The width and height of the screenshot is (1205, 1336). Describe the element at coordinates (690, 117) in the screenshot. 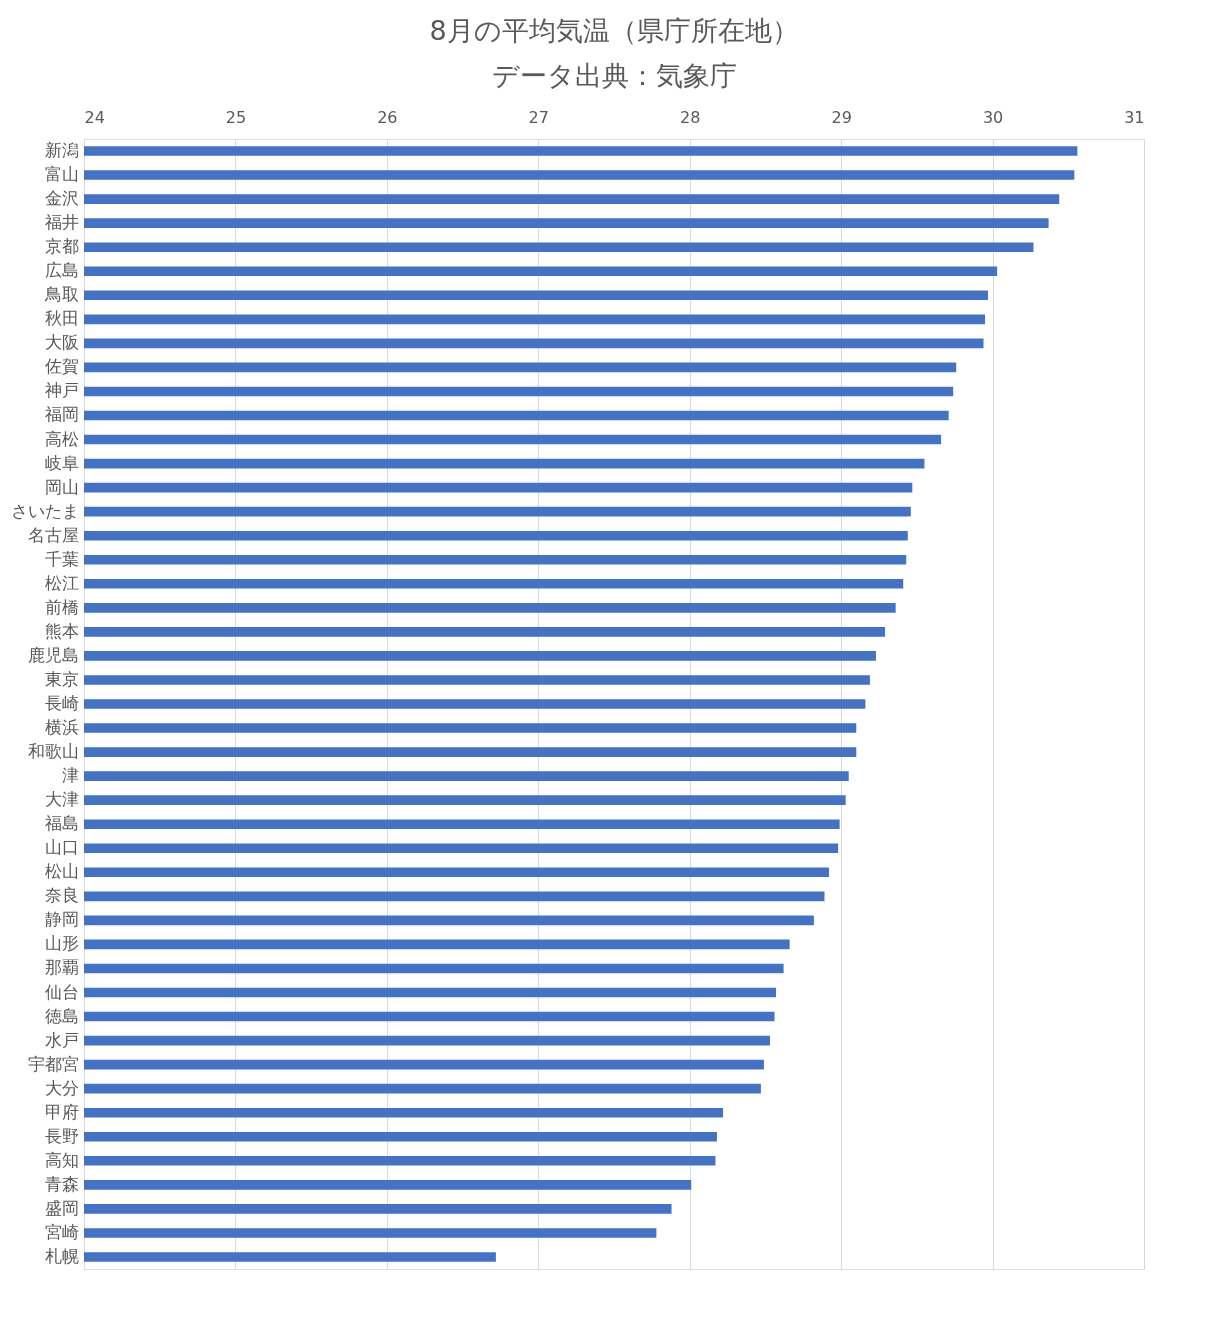

I see `x-tick-label: 28` at that location.